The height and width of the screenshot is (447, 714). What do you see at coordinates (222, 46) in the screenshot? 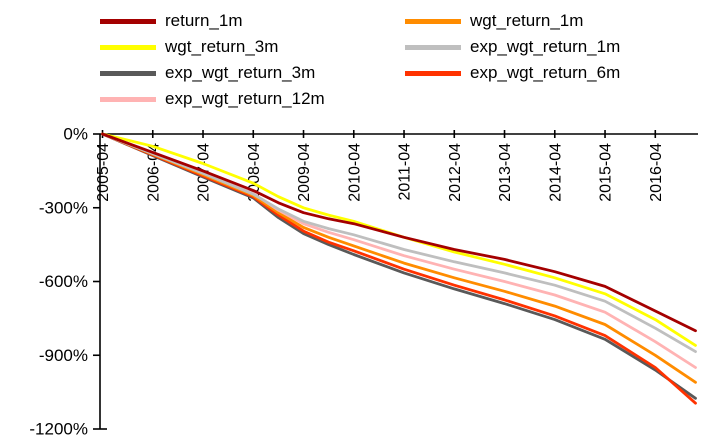
I see `legend-label: wgt_return_3m` at bounding box center [222, 46].